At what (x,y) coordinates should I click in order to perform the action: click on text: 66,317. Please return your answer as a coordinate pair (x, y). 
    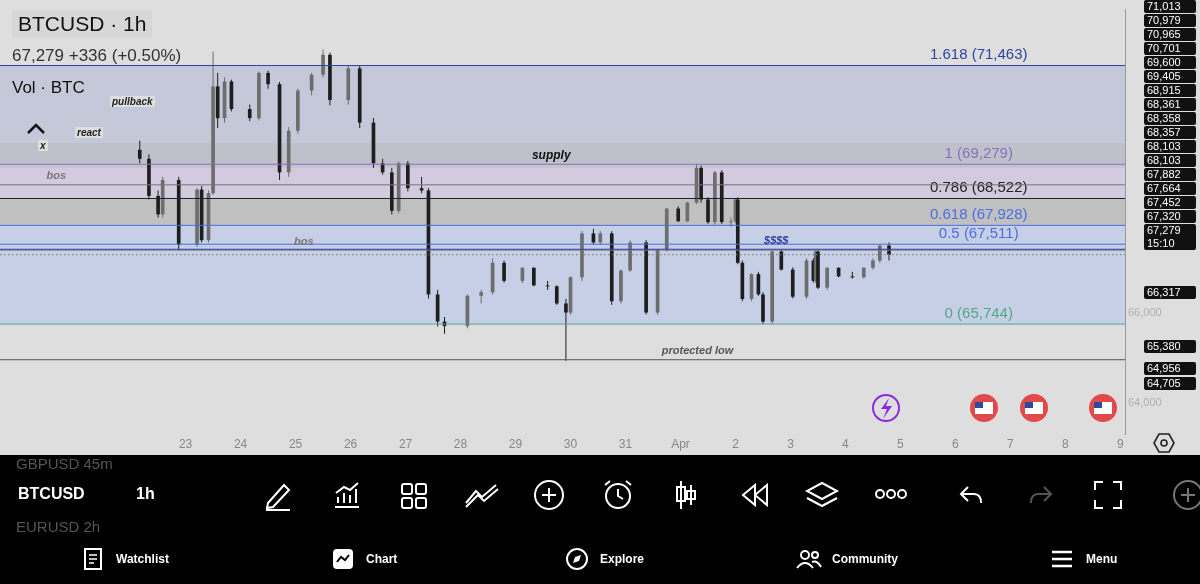
    Looking at the image, I should click on (1170, 292).